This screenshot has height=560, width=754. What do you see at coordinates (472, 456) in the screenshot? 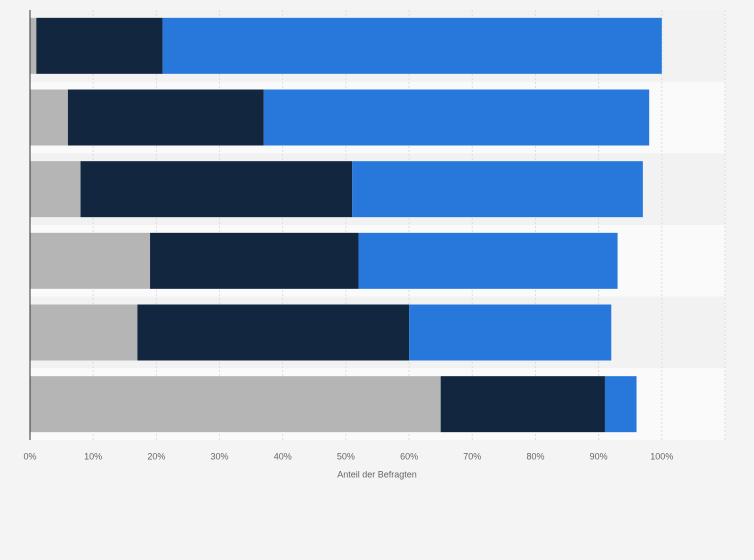
I see `x-tick-label: 70%` at bounding box center [472, 456].